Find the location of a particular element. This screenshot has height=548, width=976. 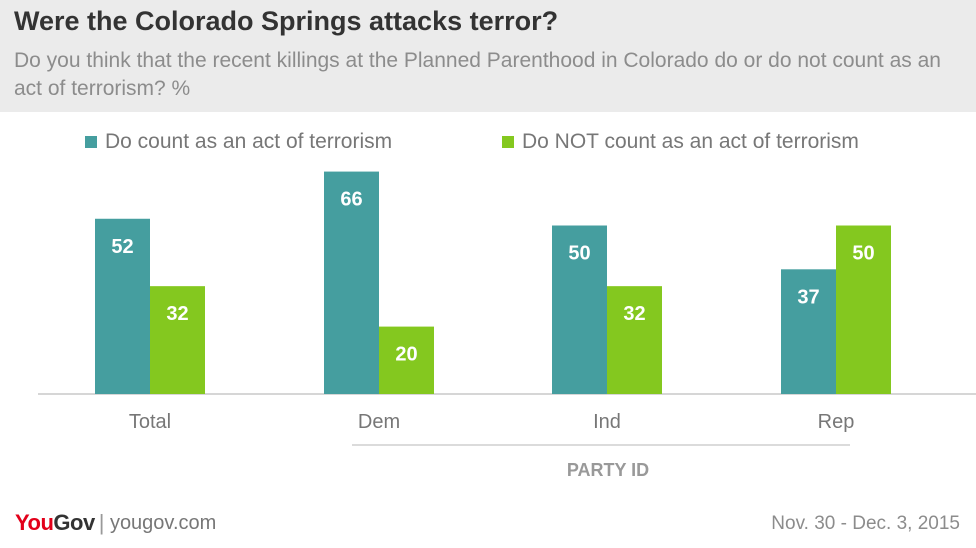

x-tick-label-rep: Rep is located at coordinates (836, 422).